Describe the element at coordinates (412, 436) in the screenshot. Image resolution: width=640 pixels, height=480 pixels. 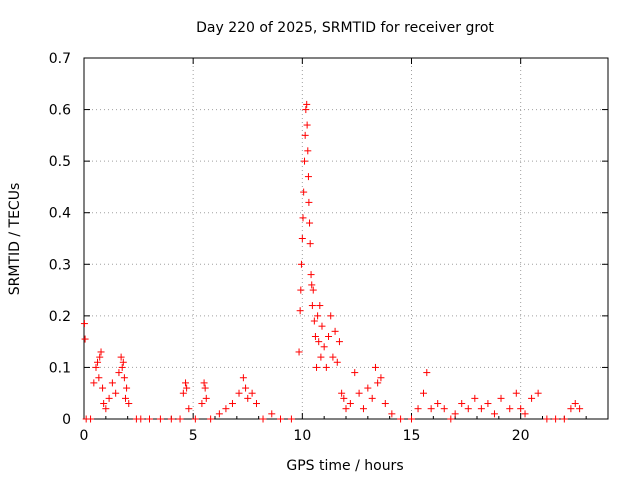
I see `x-tick-label: 15` at that location.